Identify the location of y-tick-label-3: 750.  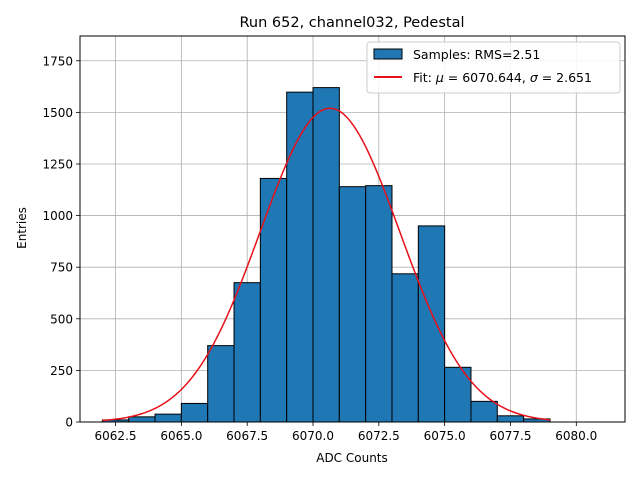
(61, 268).